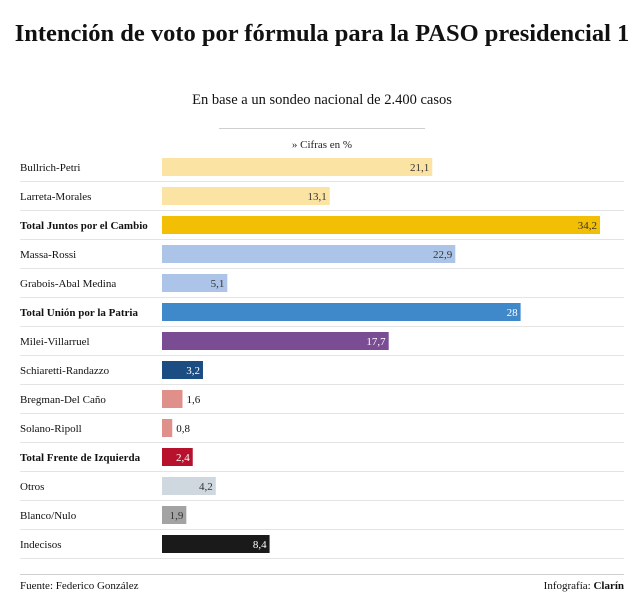  Describe the element at coordinates (65, 371) in the screenshot. I see `category-label: Schiaretti-Randazzo` at that location.